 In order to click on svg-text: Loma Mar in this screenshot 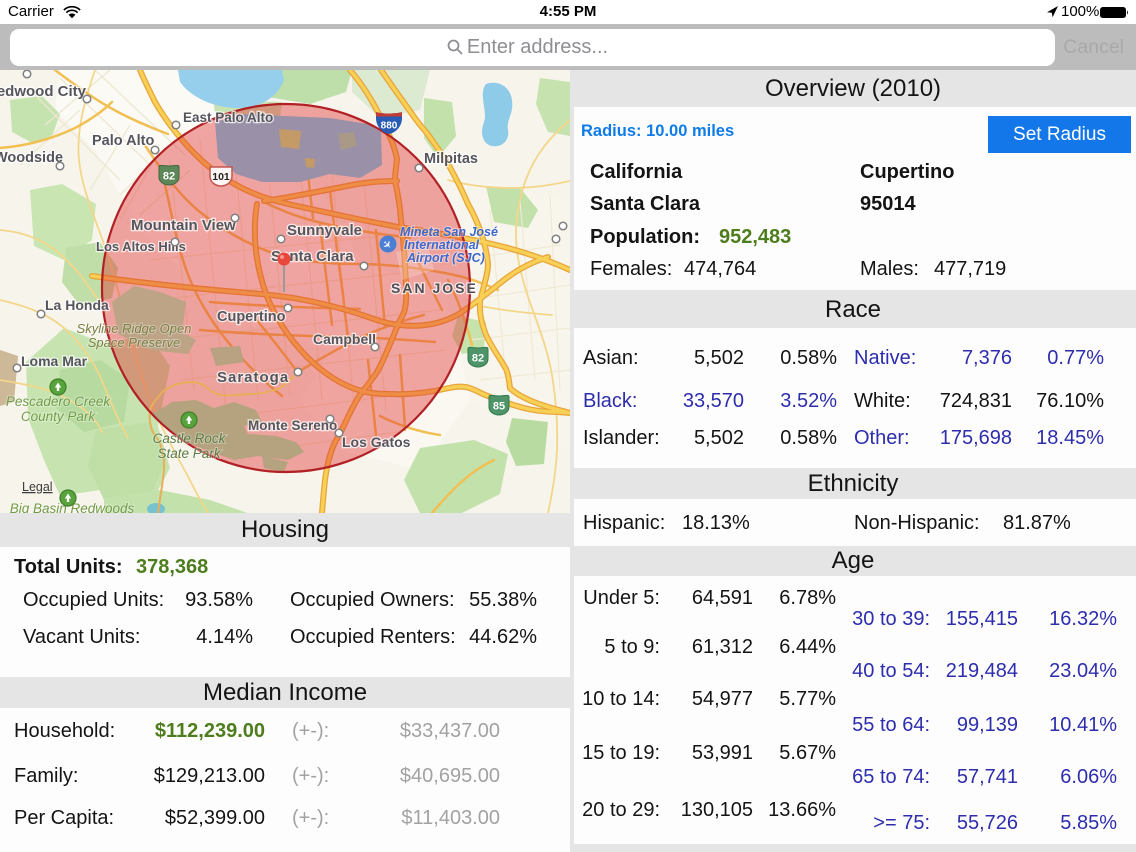, I will do `click(54, 361)`.